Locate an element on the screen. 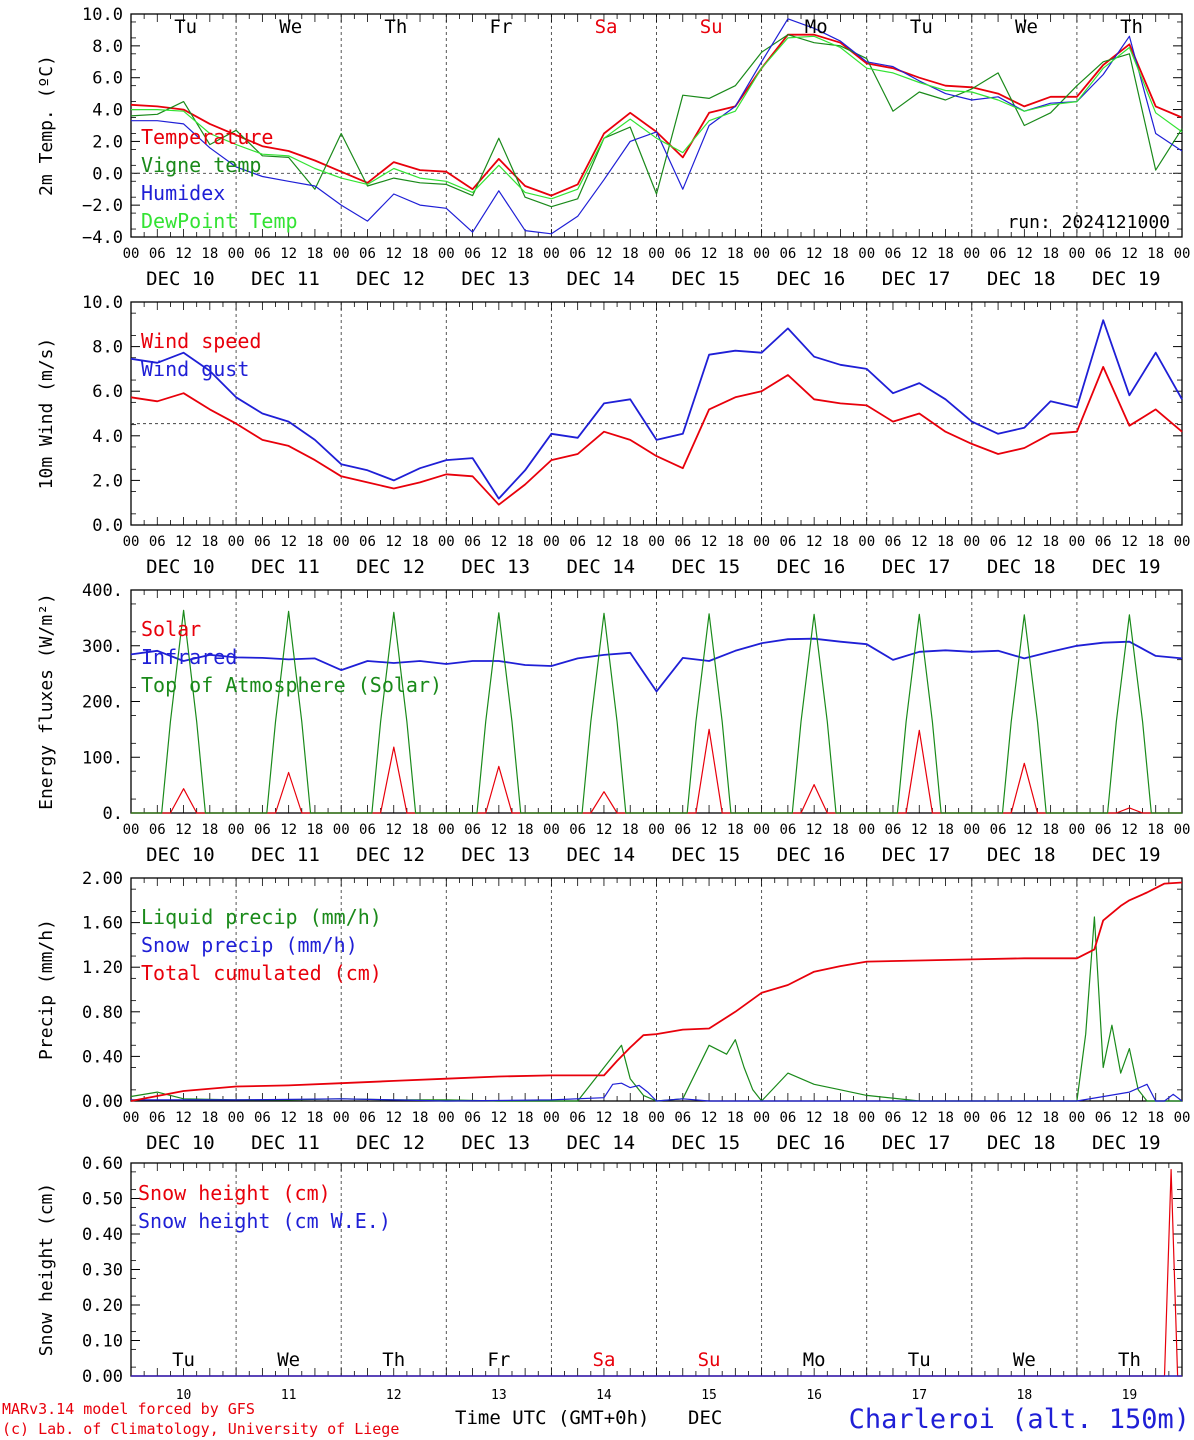 The image size is (1194, 1440). series-line-infrared is located at coordinates (656, 665).